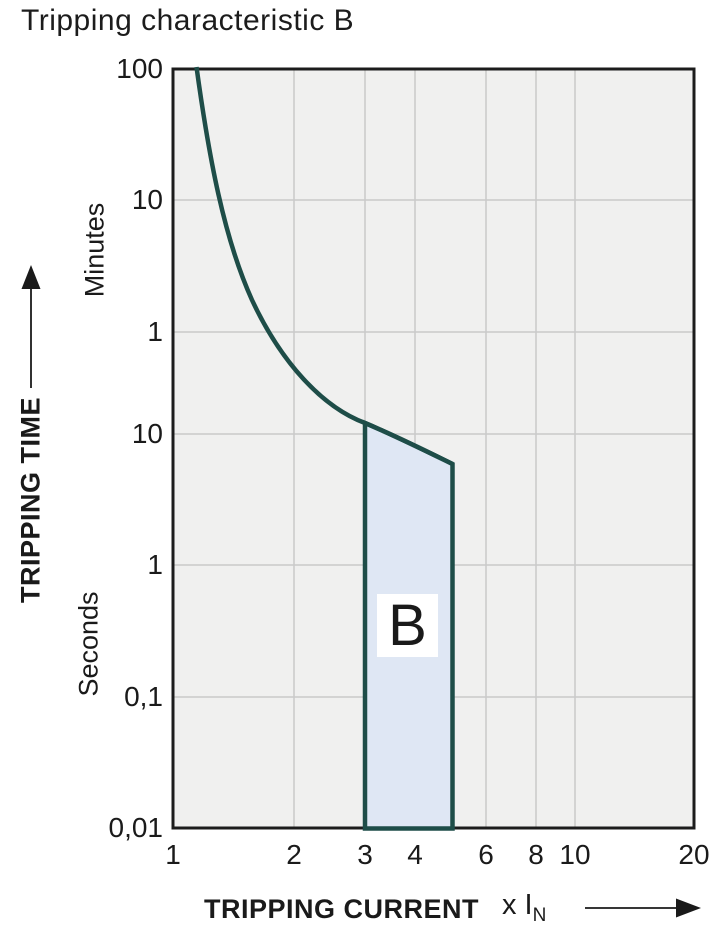  What do you see at coordinates (88, 644) in the screenshot?
I see `seconds-unit-label: Seconds` at bounding box center [88, 644].